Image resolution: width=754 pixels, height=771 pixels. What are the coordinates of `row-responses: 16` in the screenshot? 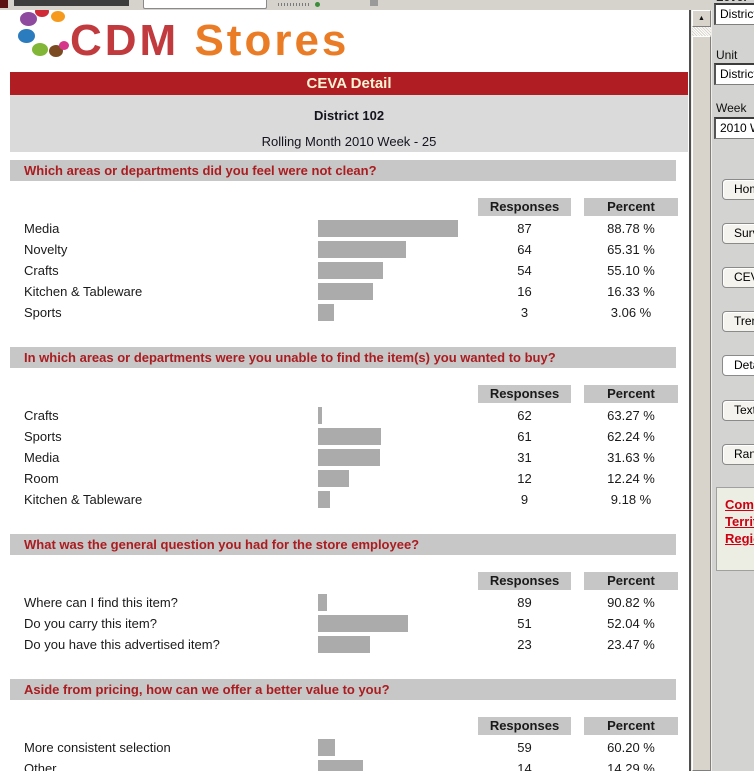 It's located at (524, 291).